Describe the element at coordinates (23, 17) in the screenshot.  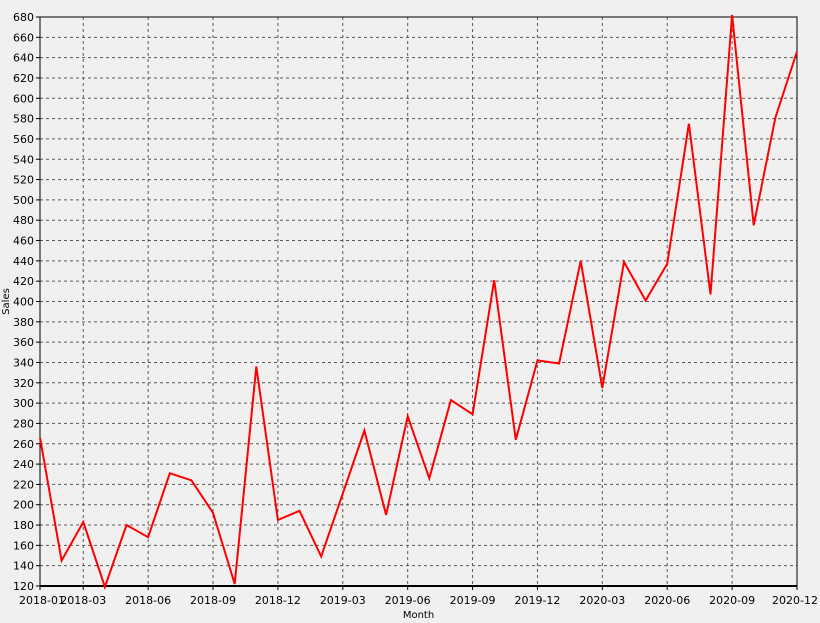
I see `y-tick-label: 680` at that location.